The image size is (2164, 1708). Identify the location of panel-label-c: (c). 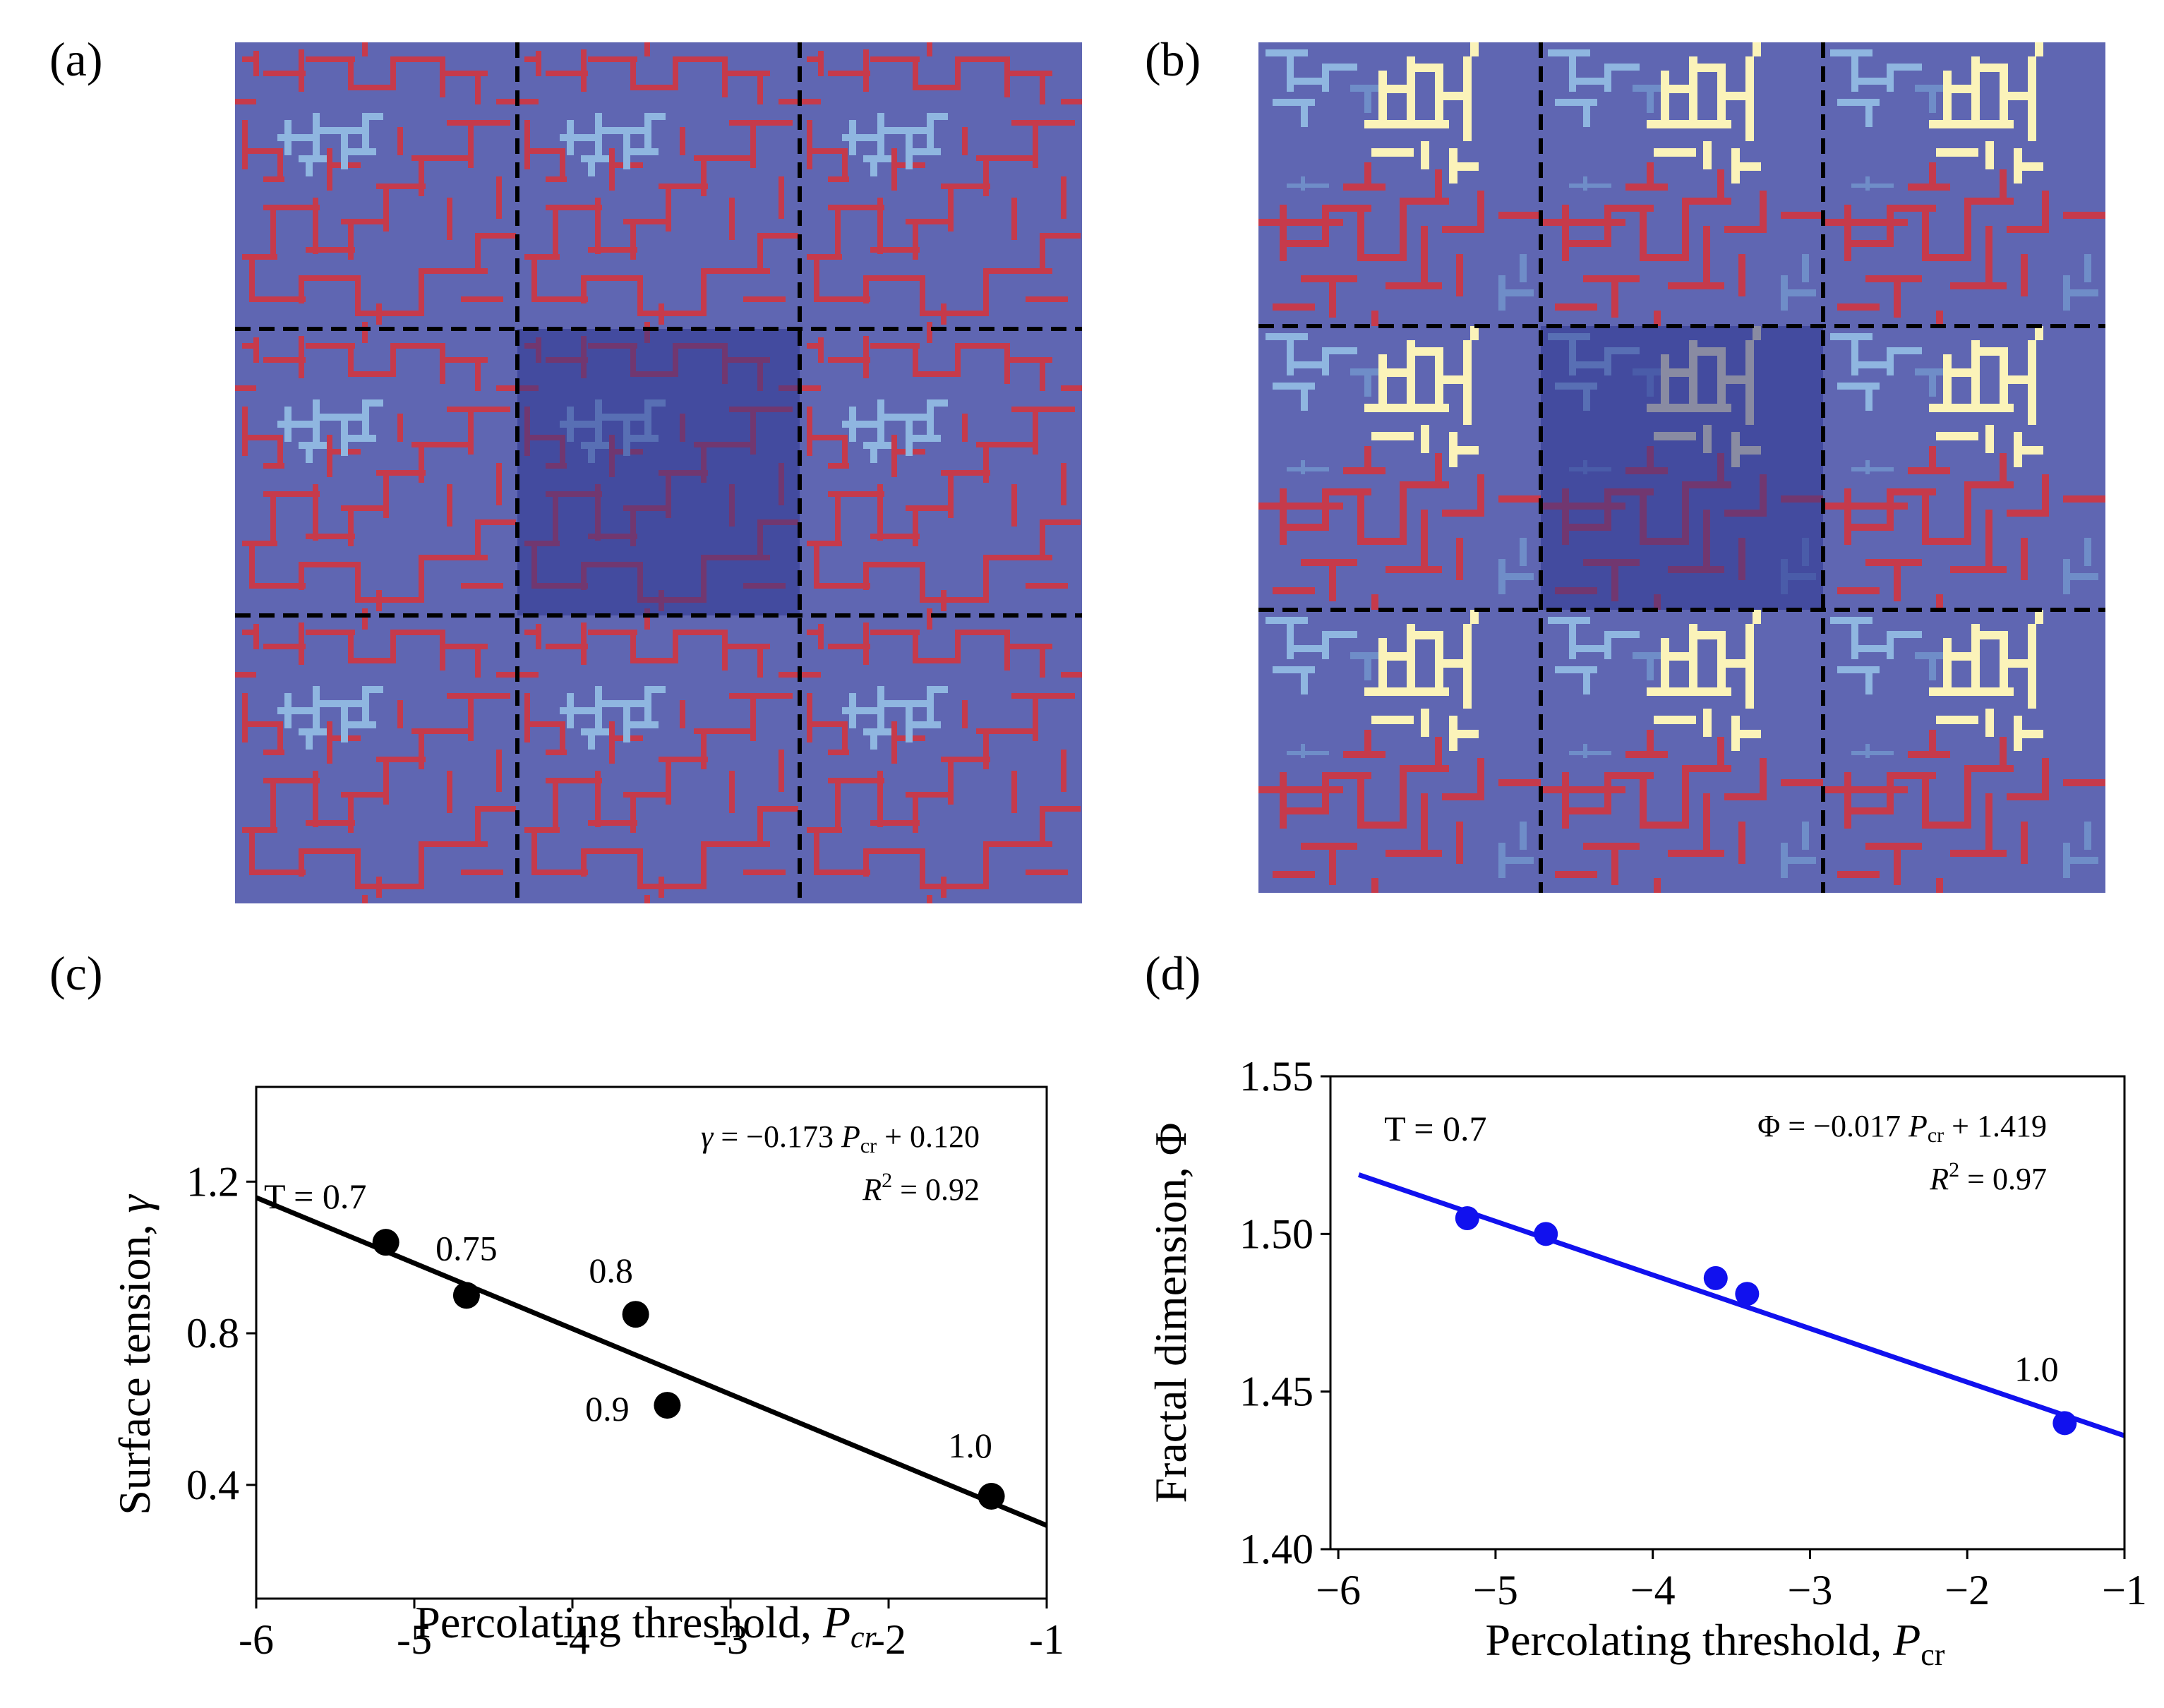
(76, 973).